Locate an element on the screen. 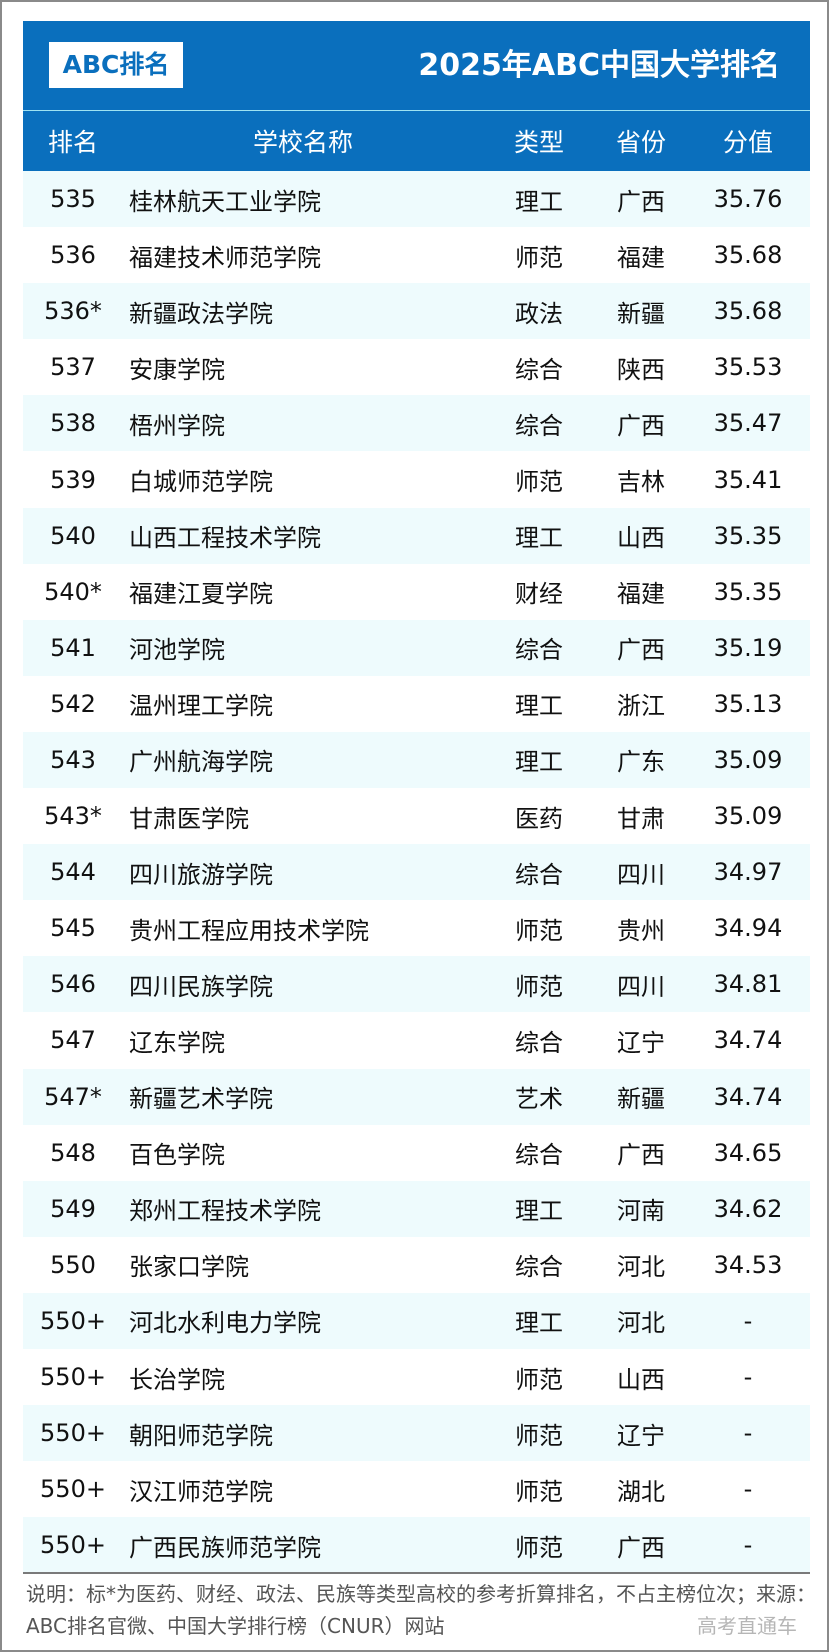 The image size is (829, 1652). cell-school-name: 白城师范学院 is located at coordinates (201, 482).